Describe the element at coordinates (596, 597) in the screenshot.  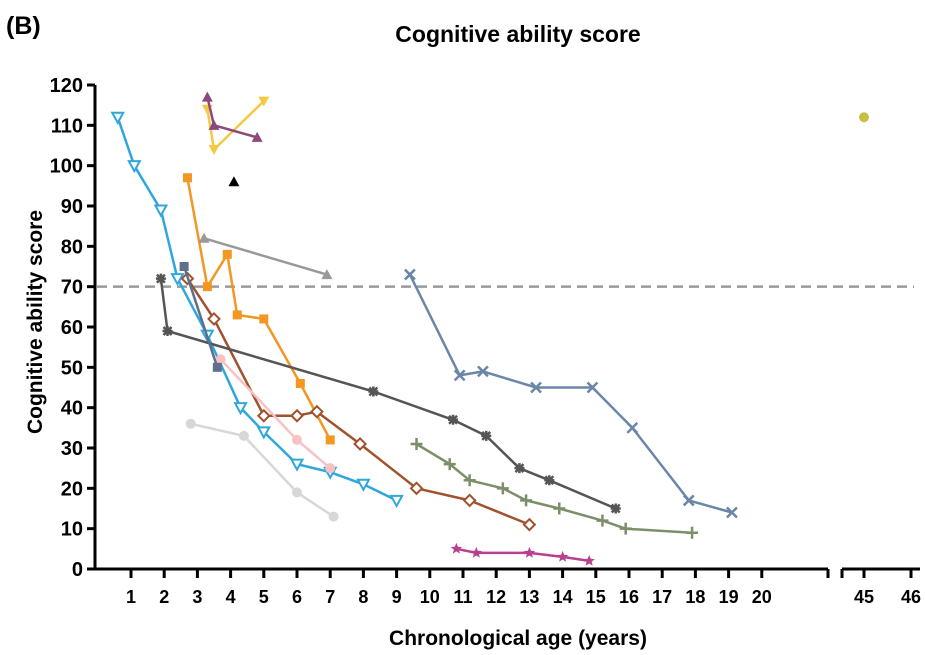
I see `x-tick-label: 15` at that location.